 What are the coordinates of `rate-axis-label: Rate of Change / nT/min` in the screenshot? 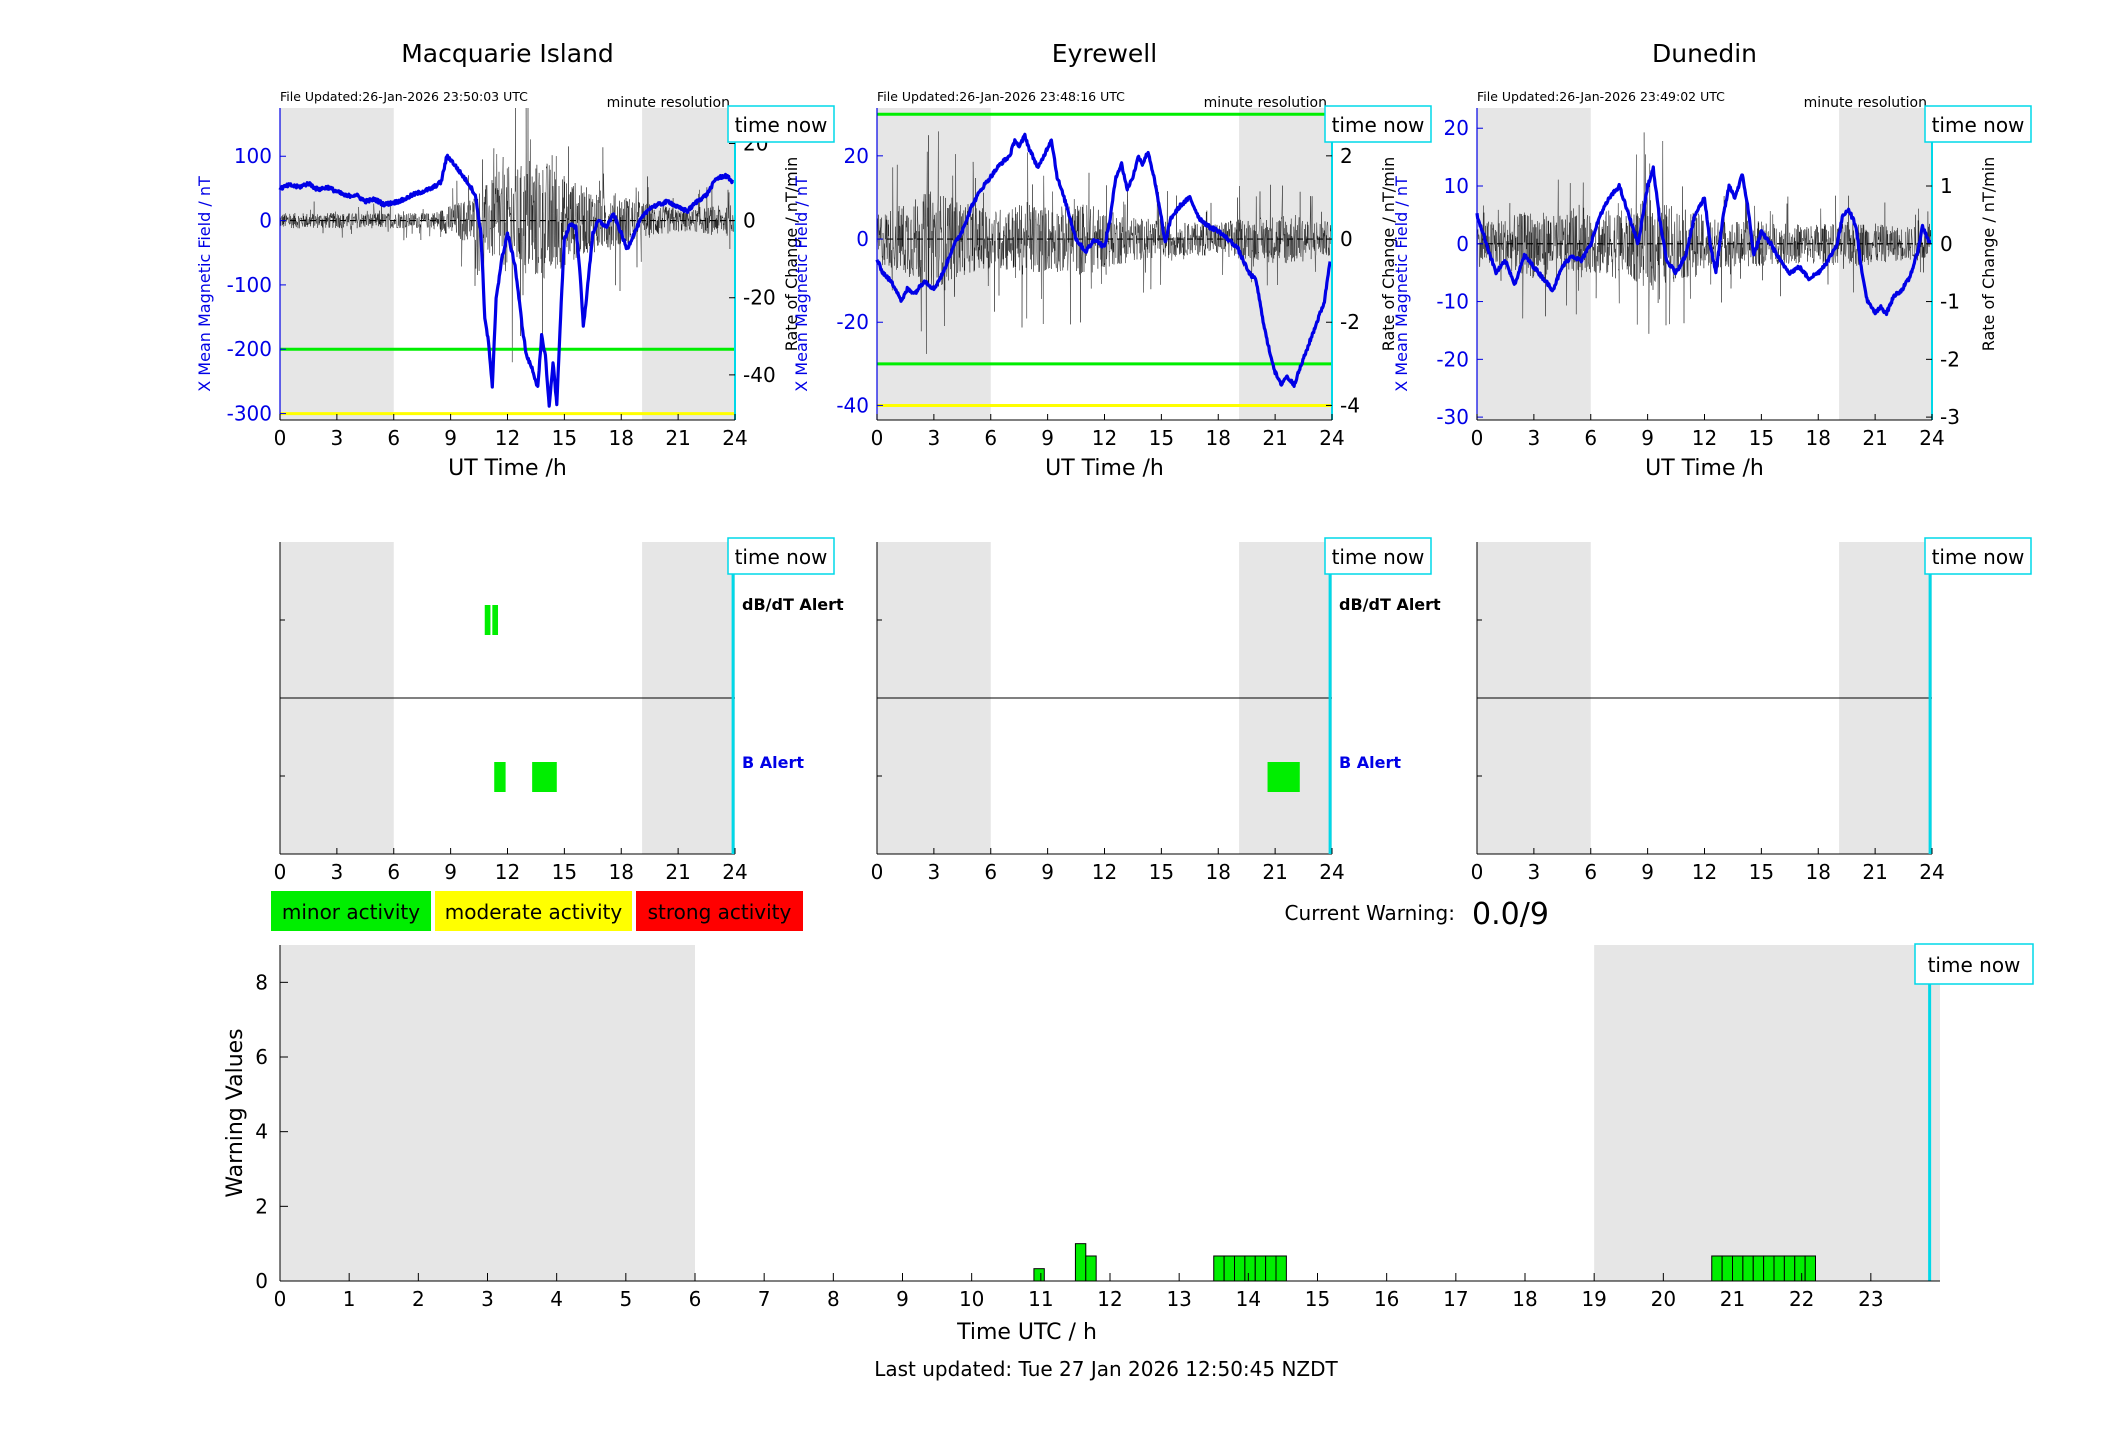 It's located at (791, 254).